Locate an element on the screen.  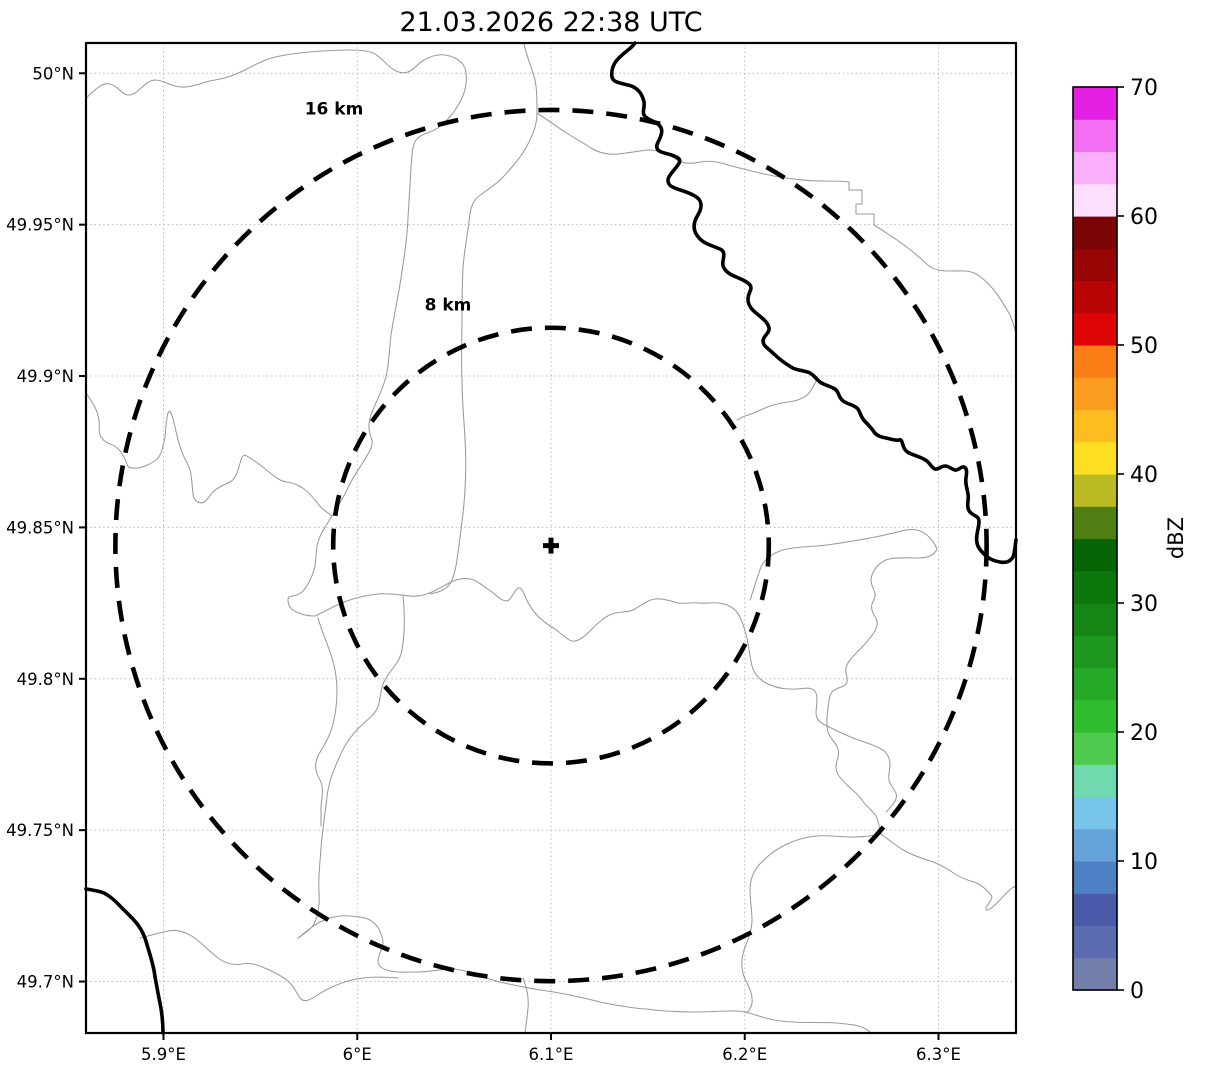
colorbar: 0 10 20 30 40 50 60 70 is located at coordinates (1115, 540).